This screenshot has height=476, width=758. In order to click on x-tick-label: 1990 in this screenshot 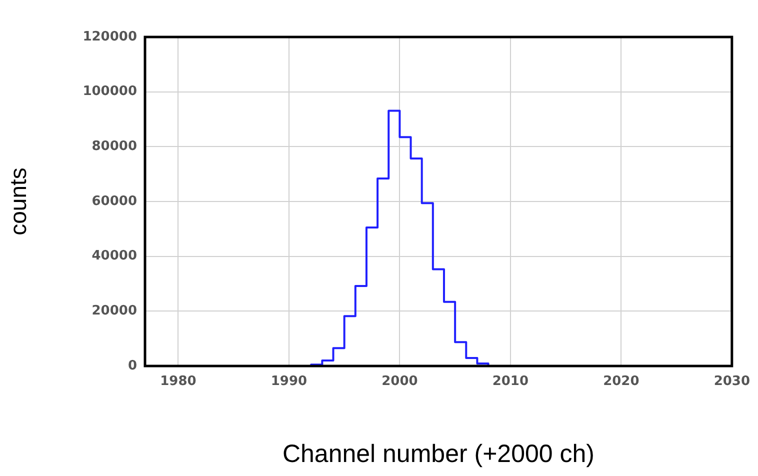, I will do `click(289, 382)`.